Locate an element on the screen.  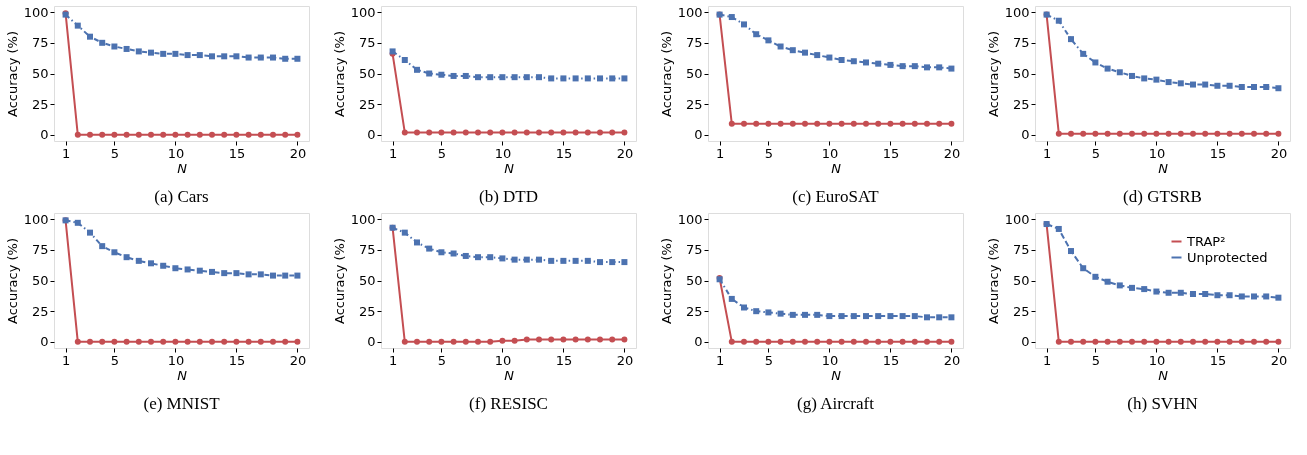
y-tick-label: 25 is located at coordinates (694, 311).